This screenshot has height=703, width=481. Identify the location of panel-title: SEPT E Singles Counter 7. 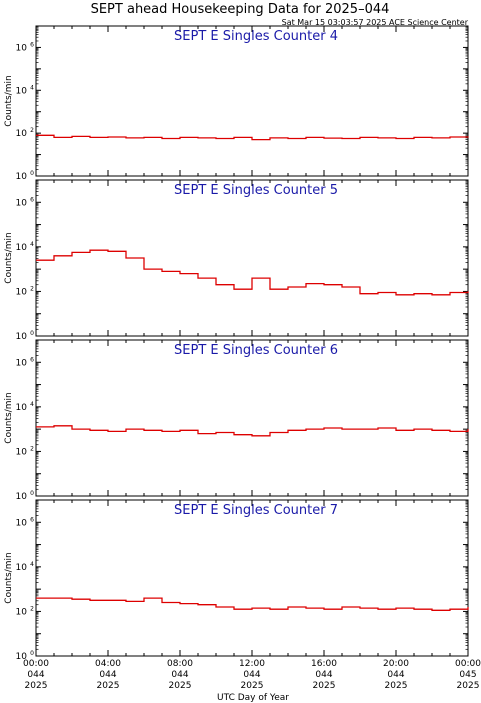
(256, 510).